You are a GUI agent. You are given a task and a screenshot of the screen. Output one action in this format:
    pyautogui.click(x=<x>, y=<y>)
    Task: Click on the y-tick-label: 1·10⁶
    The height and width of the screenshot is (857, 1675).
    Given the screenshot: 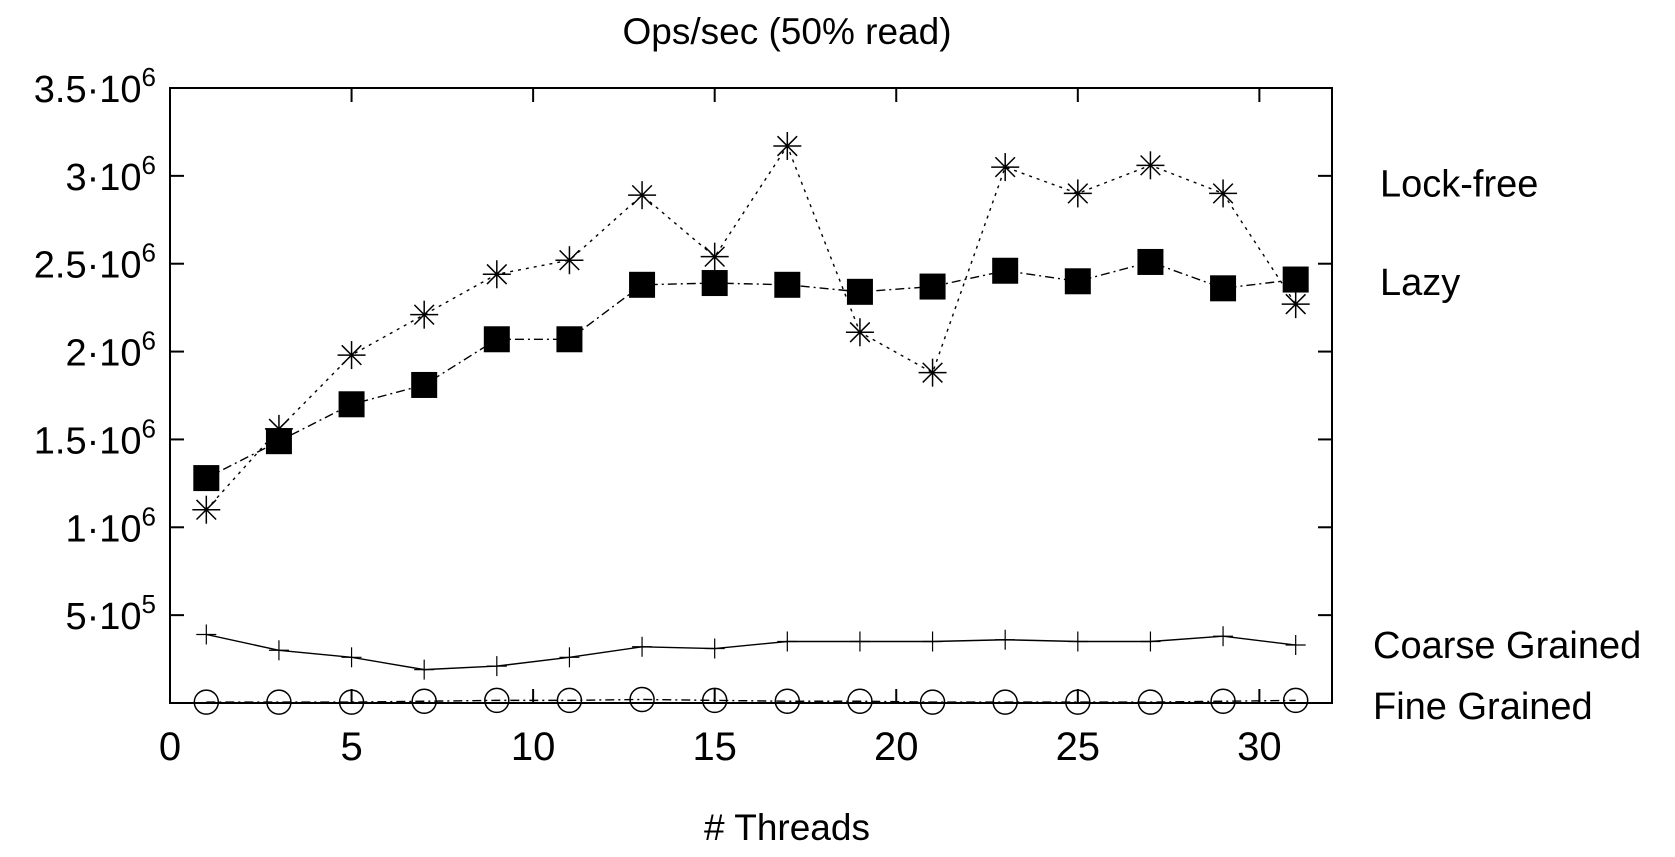 What is the action you would take?
    pyautogui.click(x=110, y=525)
    